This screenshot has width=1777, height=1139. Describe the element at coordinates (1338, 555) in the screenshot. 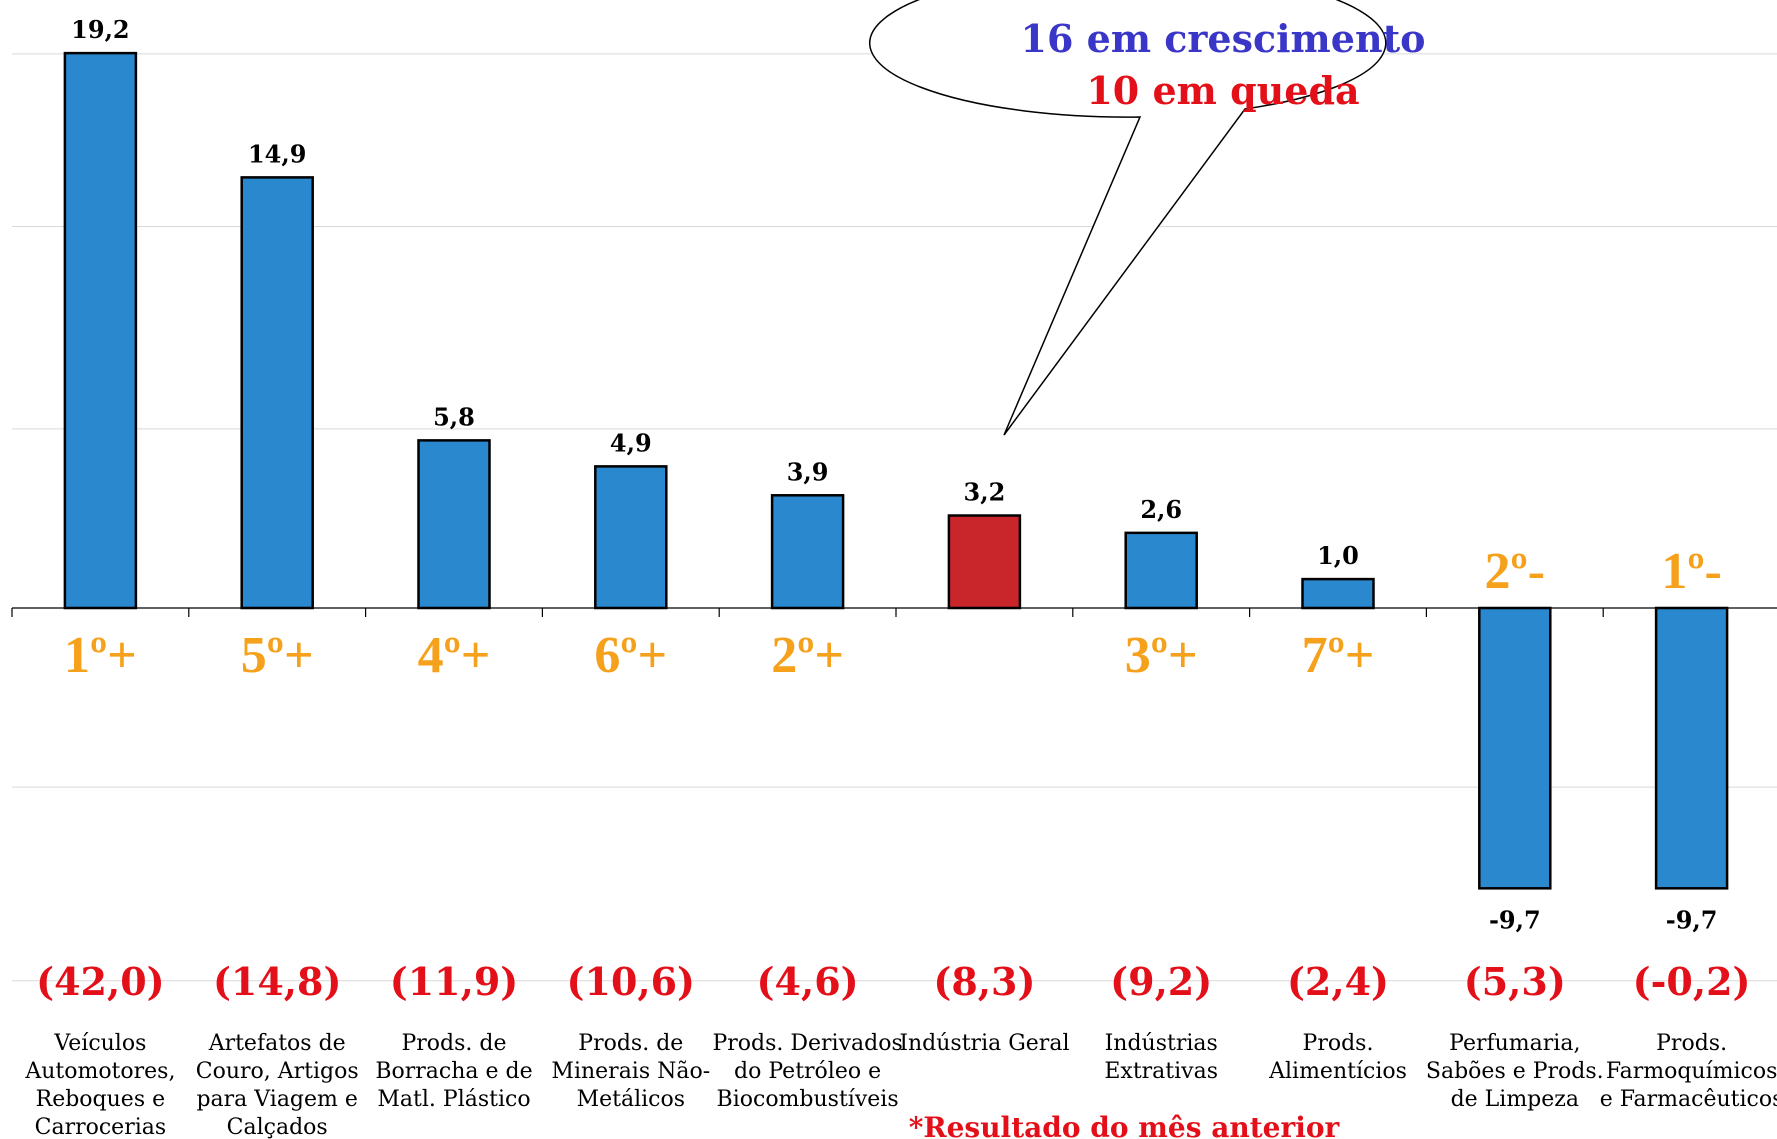

I see `value-label: 1,0` at that location.